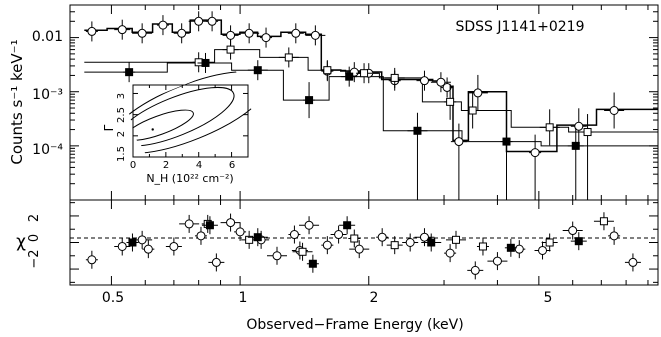 This screenshot has height=337, width=661. What do you see at coordinates (121, 96) in the screenshot?
I see `inset-y-tick: 3` at bounding box center [121, 96].